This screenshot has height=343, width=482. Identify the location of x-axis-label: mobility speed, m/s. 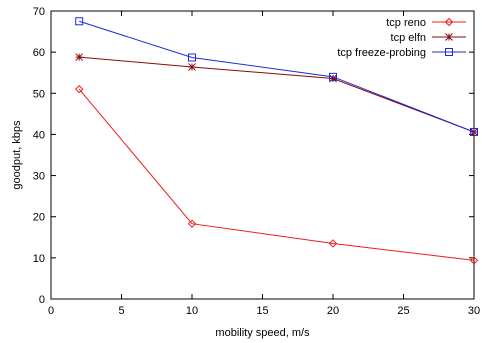
(262, 333).